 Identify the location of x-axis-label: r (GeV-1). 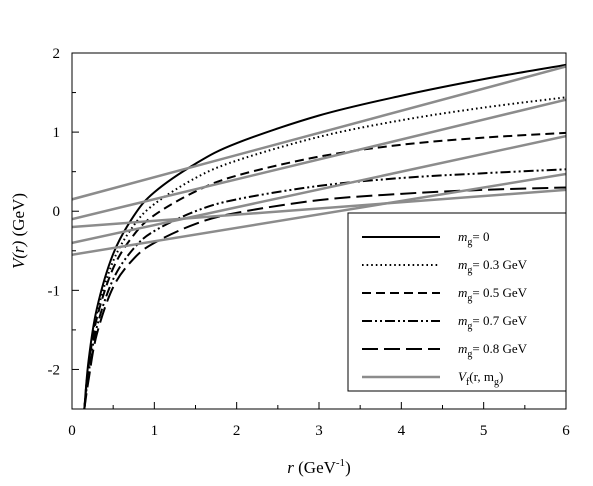
(318, 467).